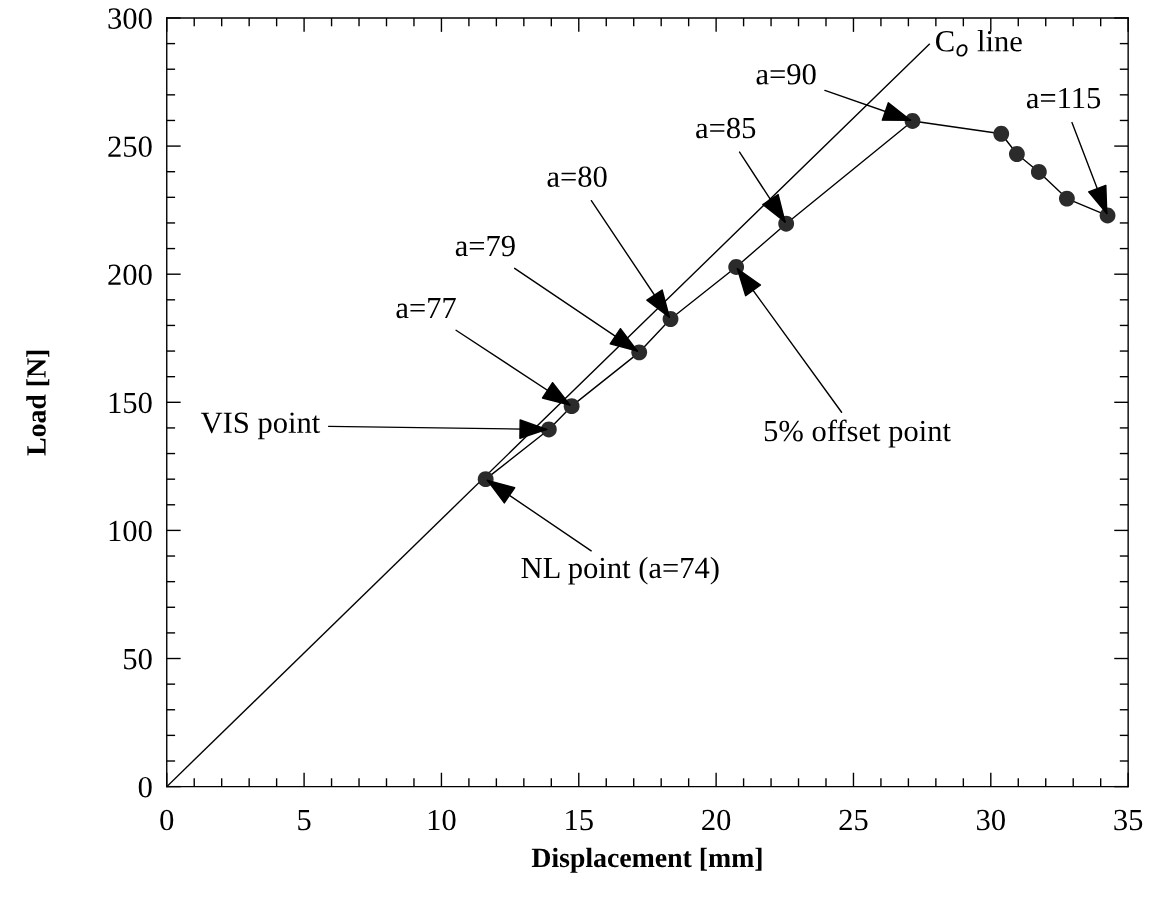 This screenshot has width=1150, height=899. What do you see at coordinates (577, 177) in the screenshot?
I see `annotation: a=80` at bounding box center [577, 177].